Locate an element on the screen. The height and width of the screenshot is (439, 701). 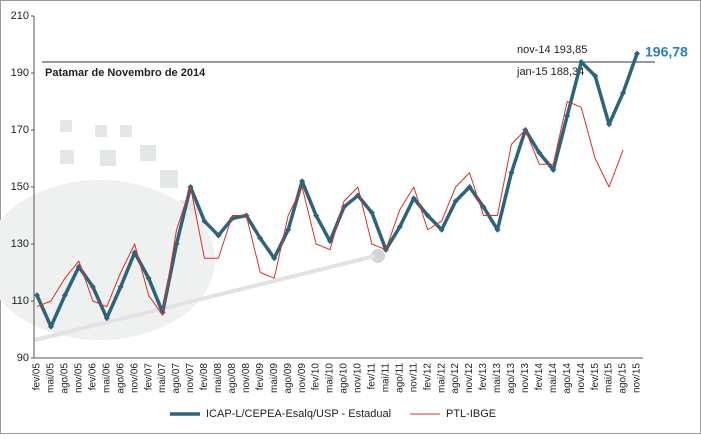
x-tick-label: fev/07 is located at coordinates (148, 377).